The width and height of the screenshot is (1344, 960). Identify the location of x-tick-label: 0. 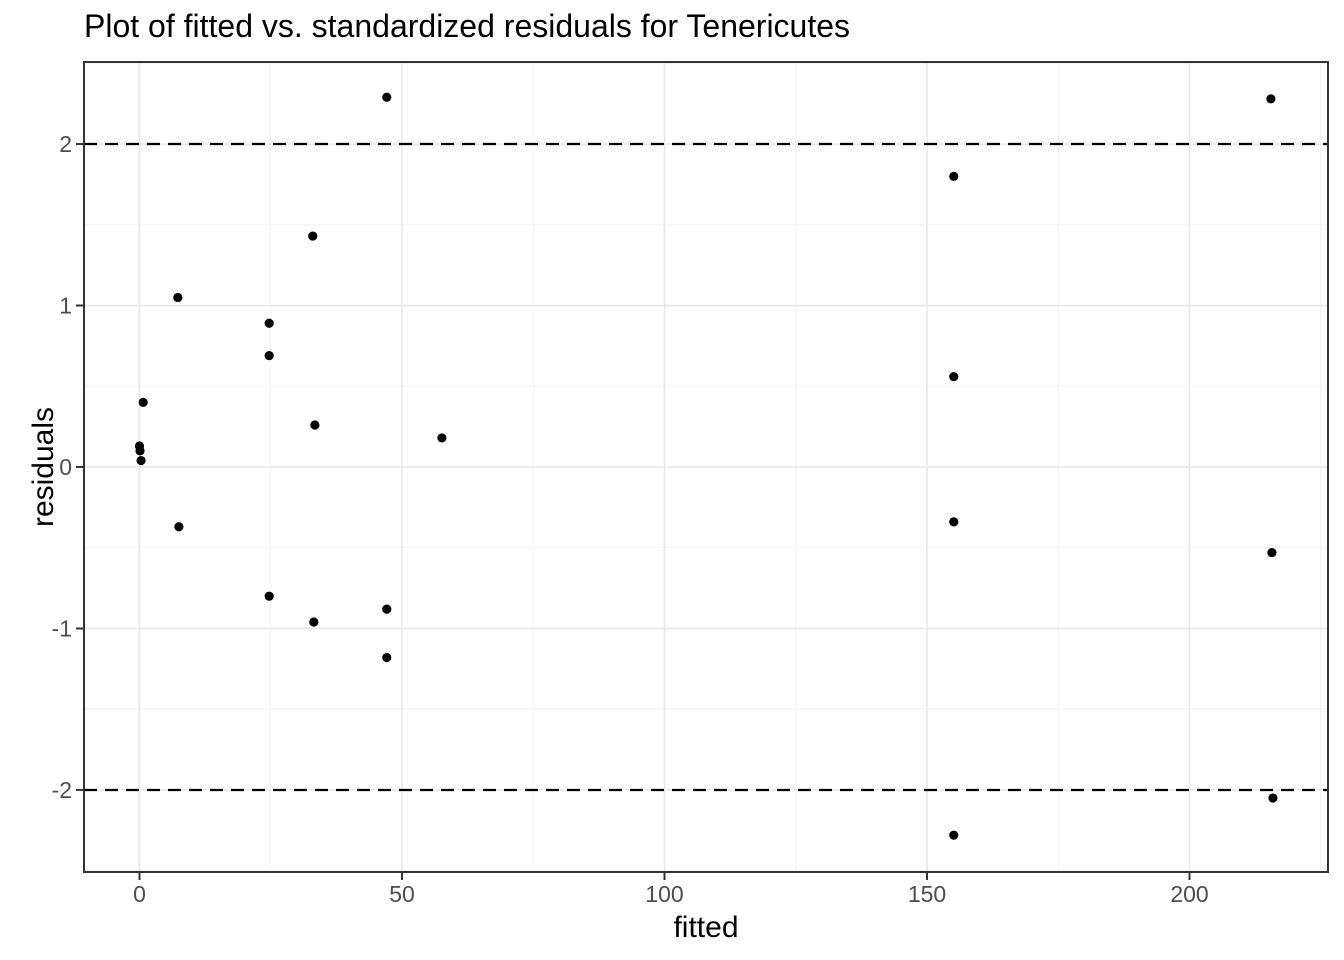
(139, 894).